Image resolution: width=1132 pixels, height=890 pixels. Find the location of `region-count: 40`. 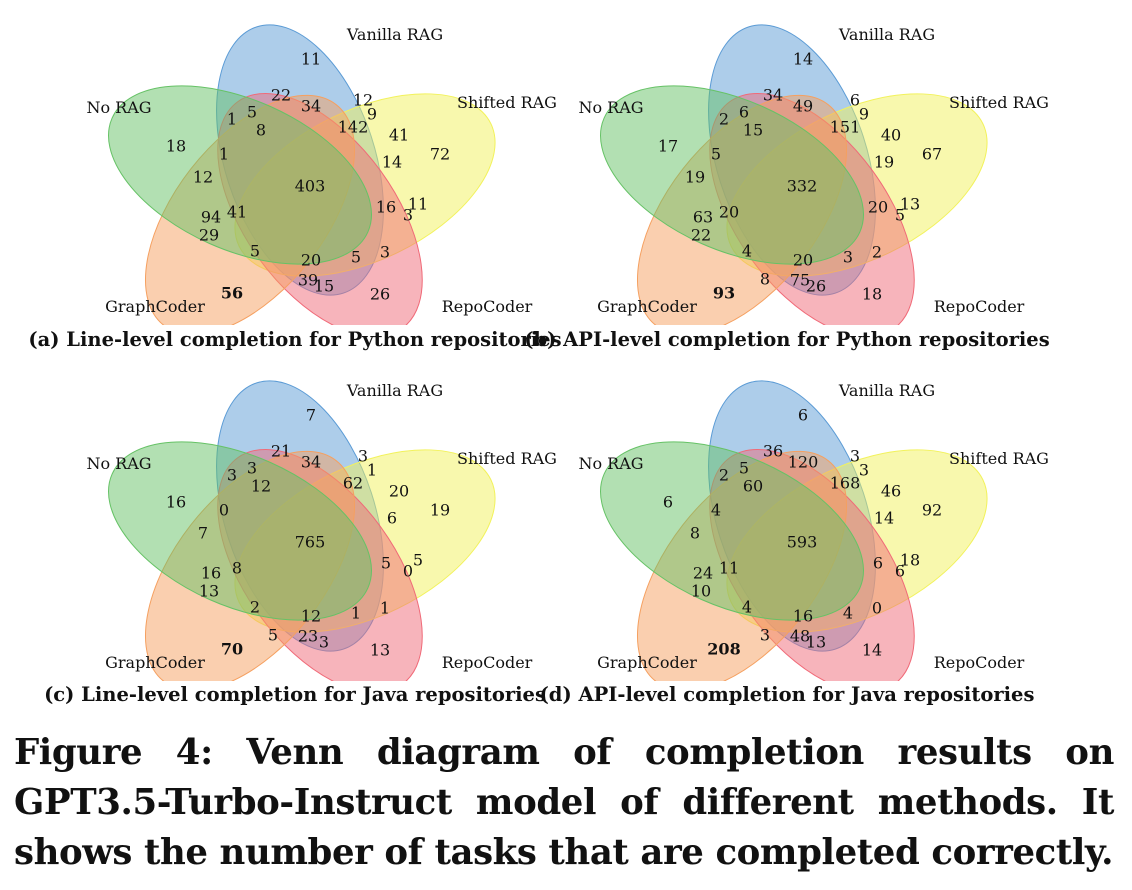

region-count: 40 is located at coordinates (891, 135).